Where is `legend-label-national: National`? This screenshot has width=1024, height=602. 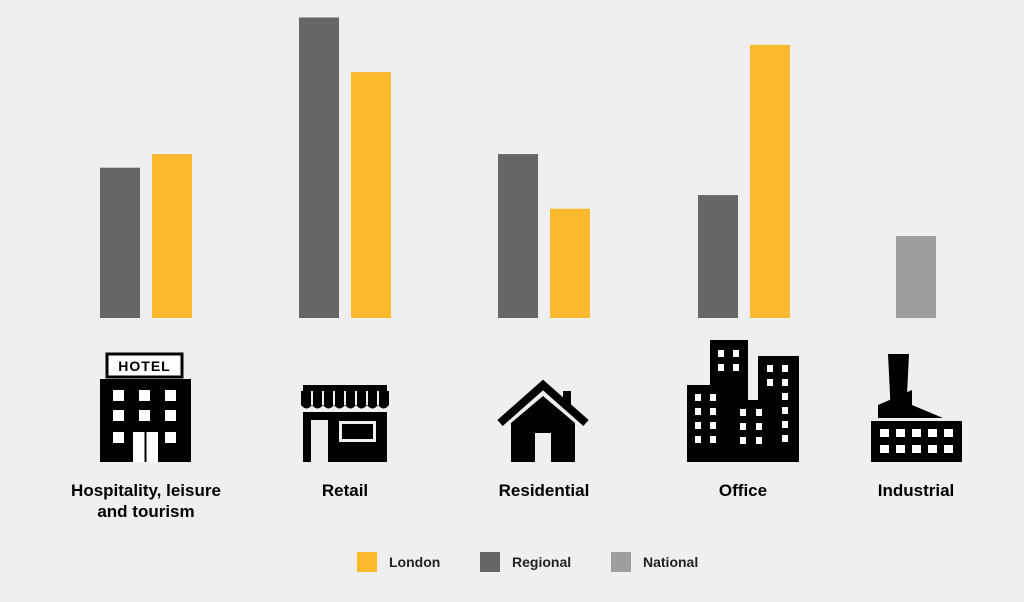
legend-label-national: National is located at coordinates (671, 562).